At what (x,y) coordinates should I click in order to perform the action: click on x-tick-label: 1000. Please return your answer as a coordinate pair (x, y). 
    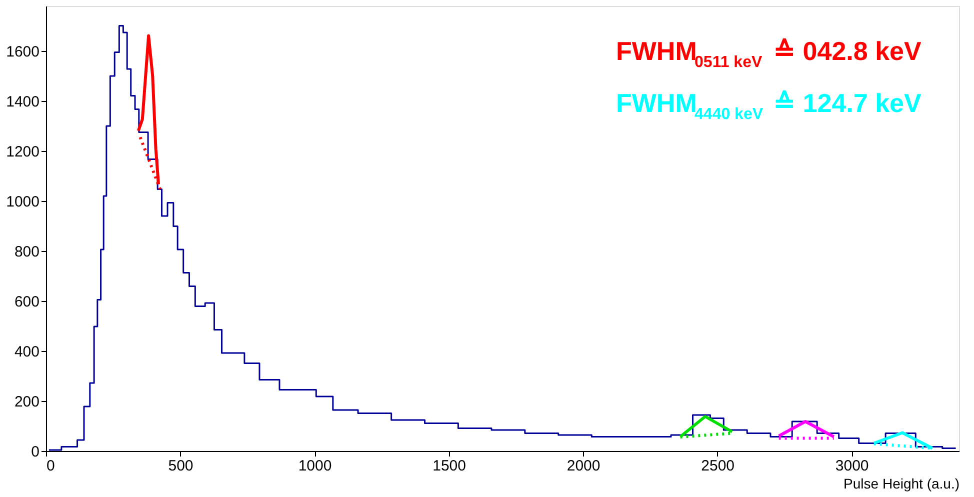
    Looking at the image, I should click on (315, 466).